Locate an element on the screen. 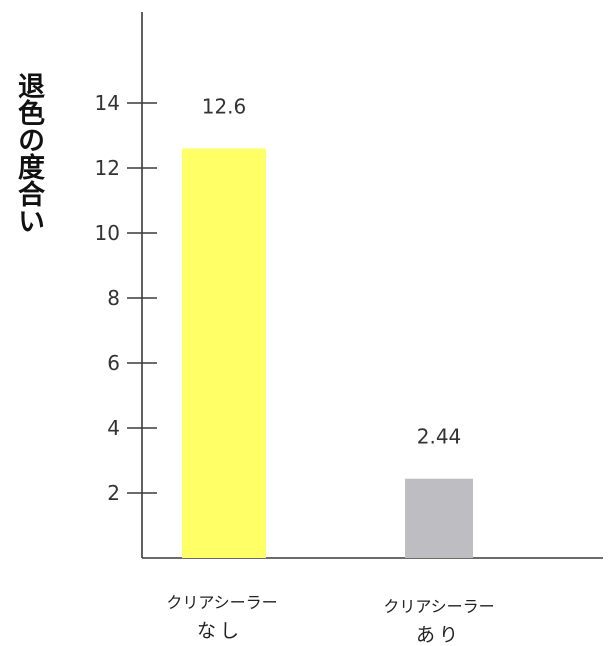 The image size is (615, 646). data-label: 12.6 is located at coordinates (224, 107).